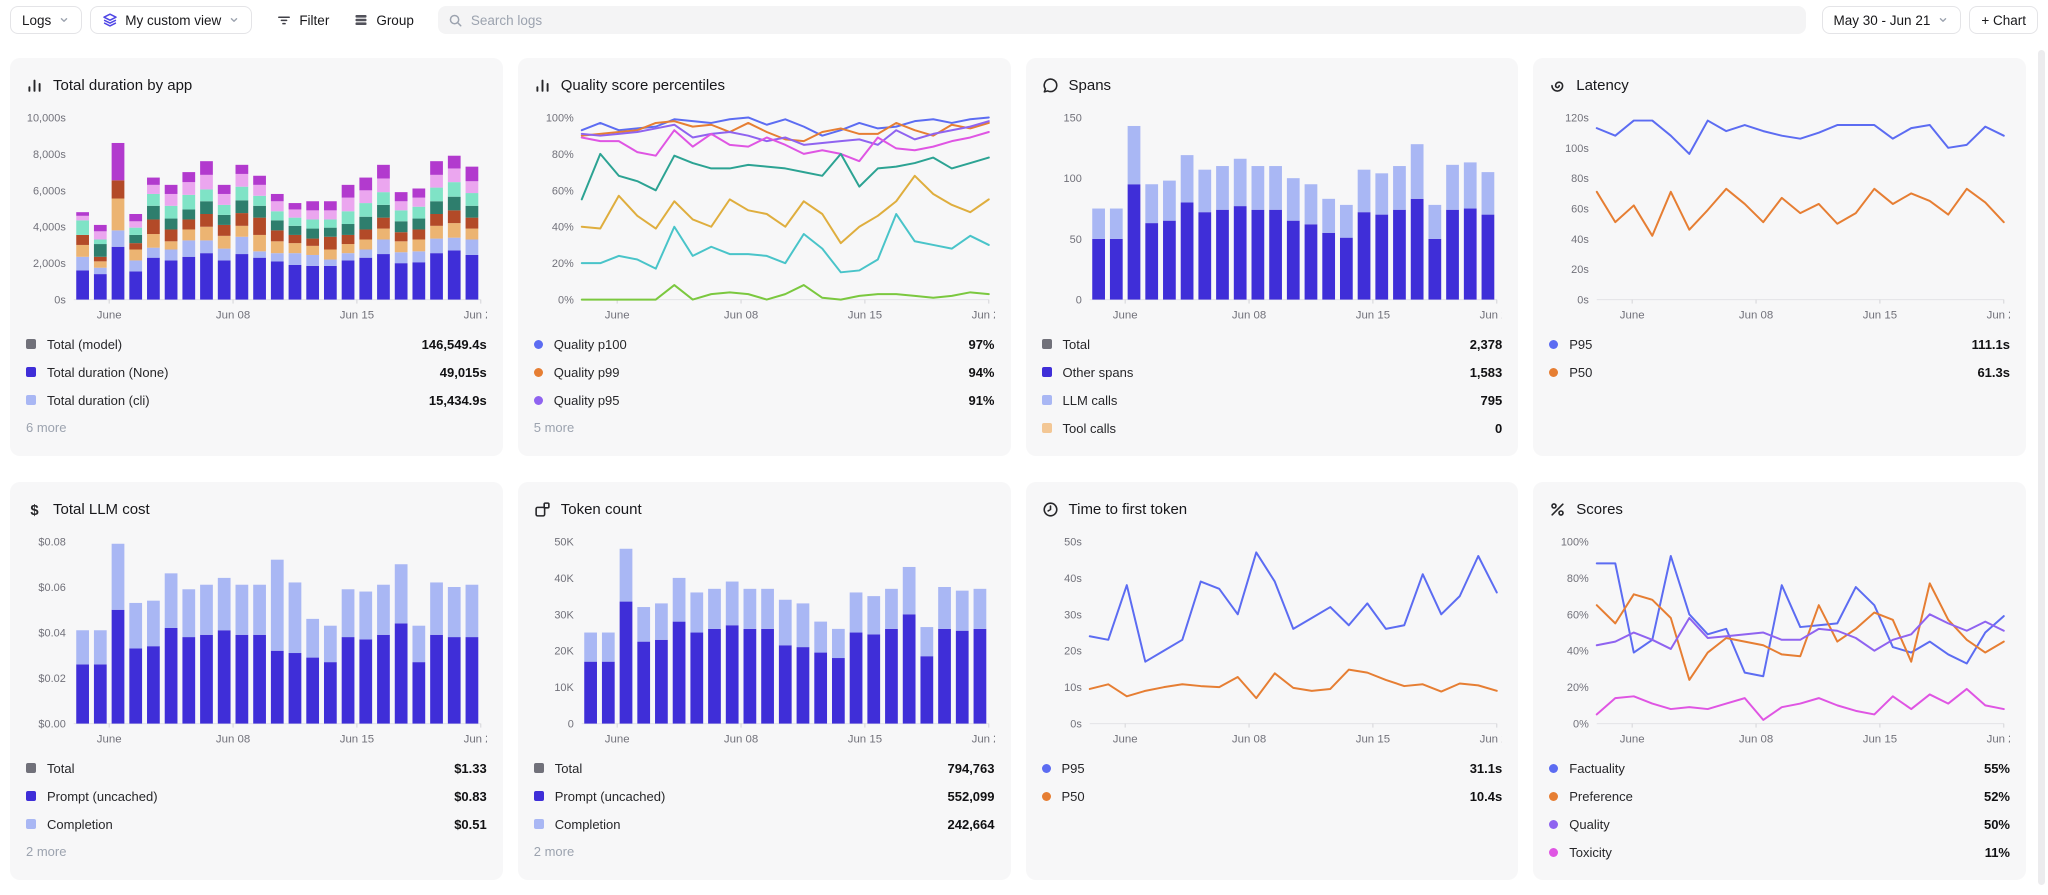  Describe the element at coordinates (1486, 796) in the screenshot. I see `legend-value: 10.4s` at that location.